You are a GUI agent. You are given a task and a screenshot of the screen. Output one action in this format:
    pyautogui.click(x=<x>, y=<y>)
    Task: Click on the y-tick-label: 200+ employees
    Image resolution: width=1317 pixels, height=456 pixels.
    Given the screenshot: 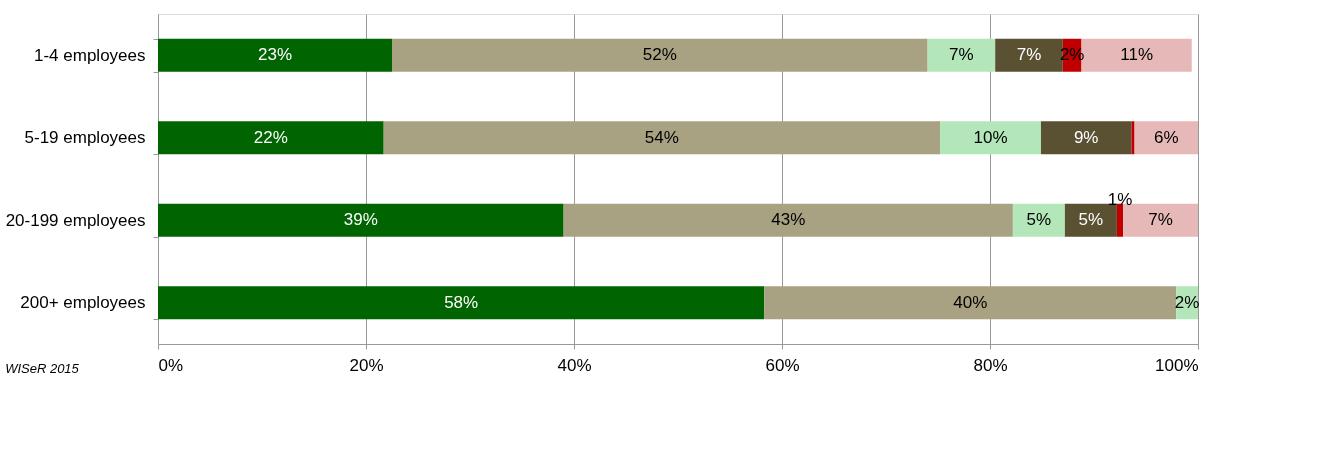 What is the action you would take?
    pyautogui.click(x=83, y=303)
    